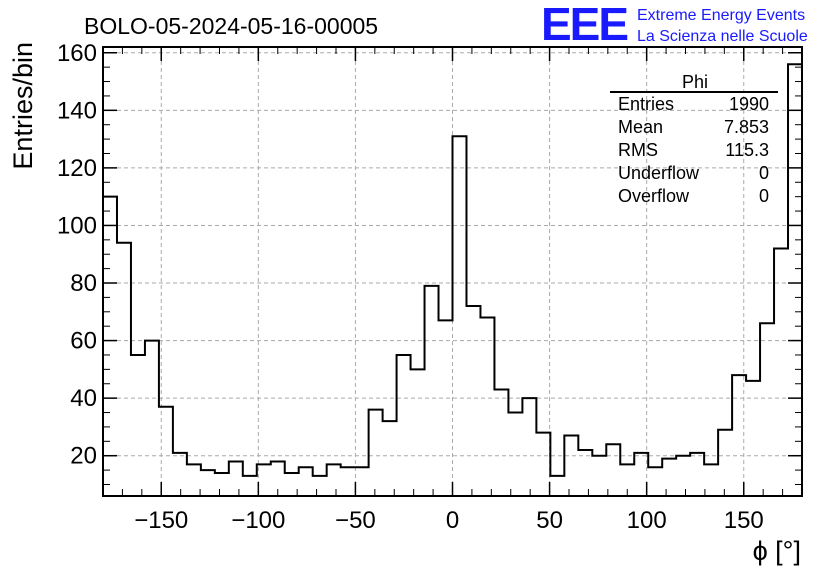  Describe the element at coordinates (77, 225) in the screenshot. I see `y-tick-label: 100` at that location.